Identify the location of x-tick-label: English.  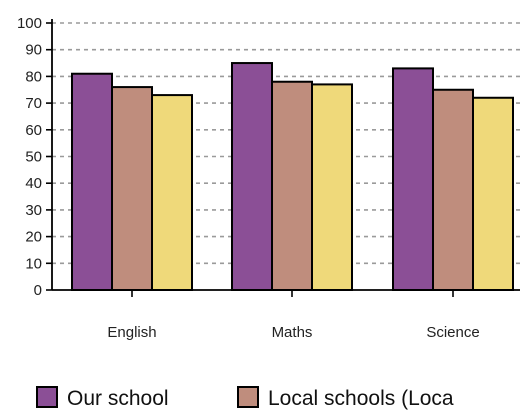
(131, 332).